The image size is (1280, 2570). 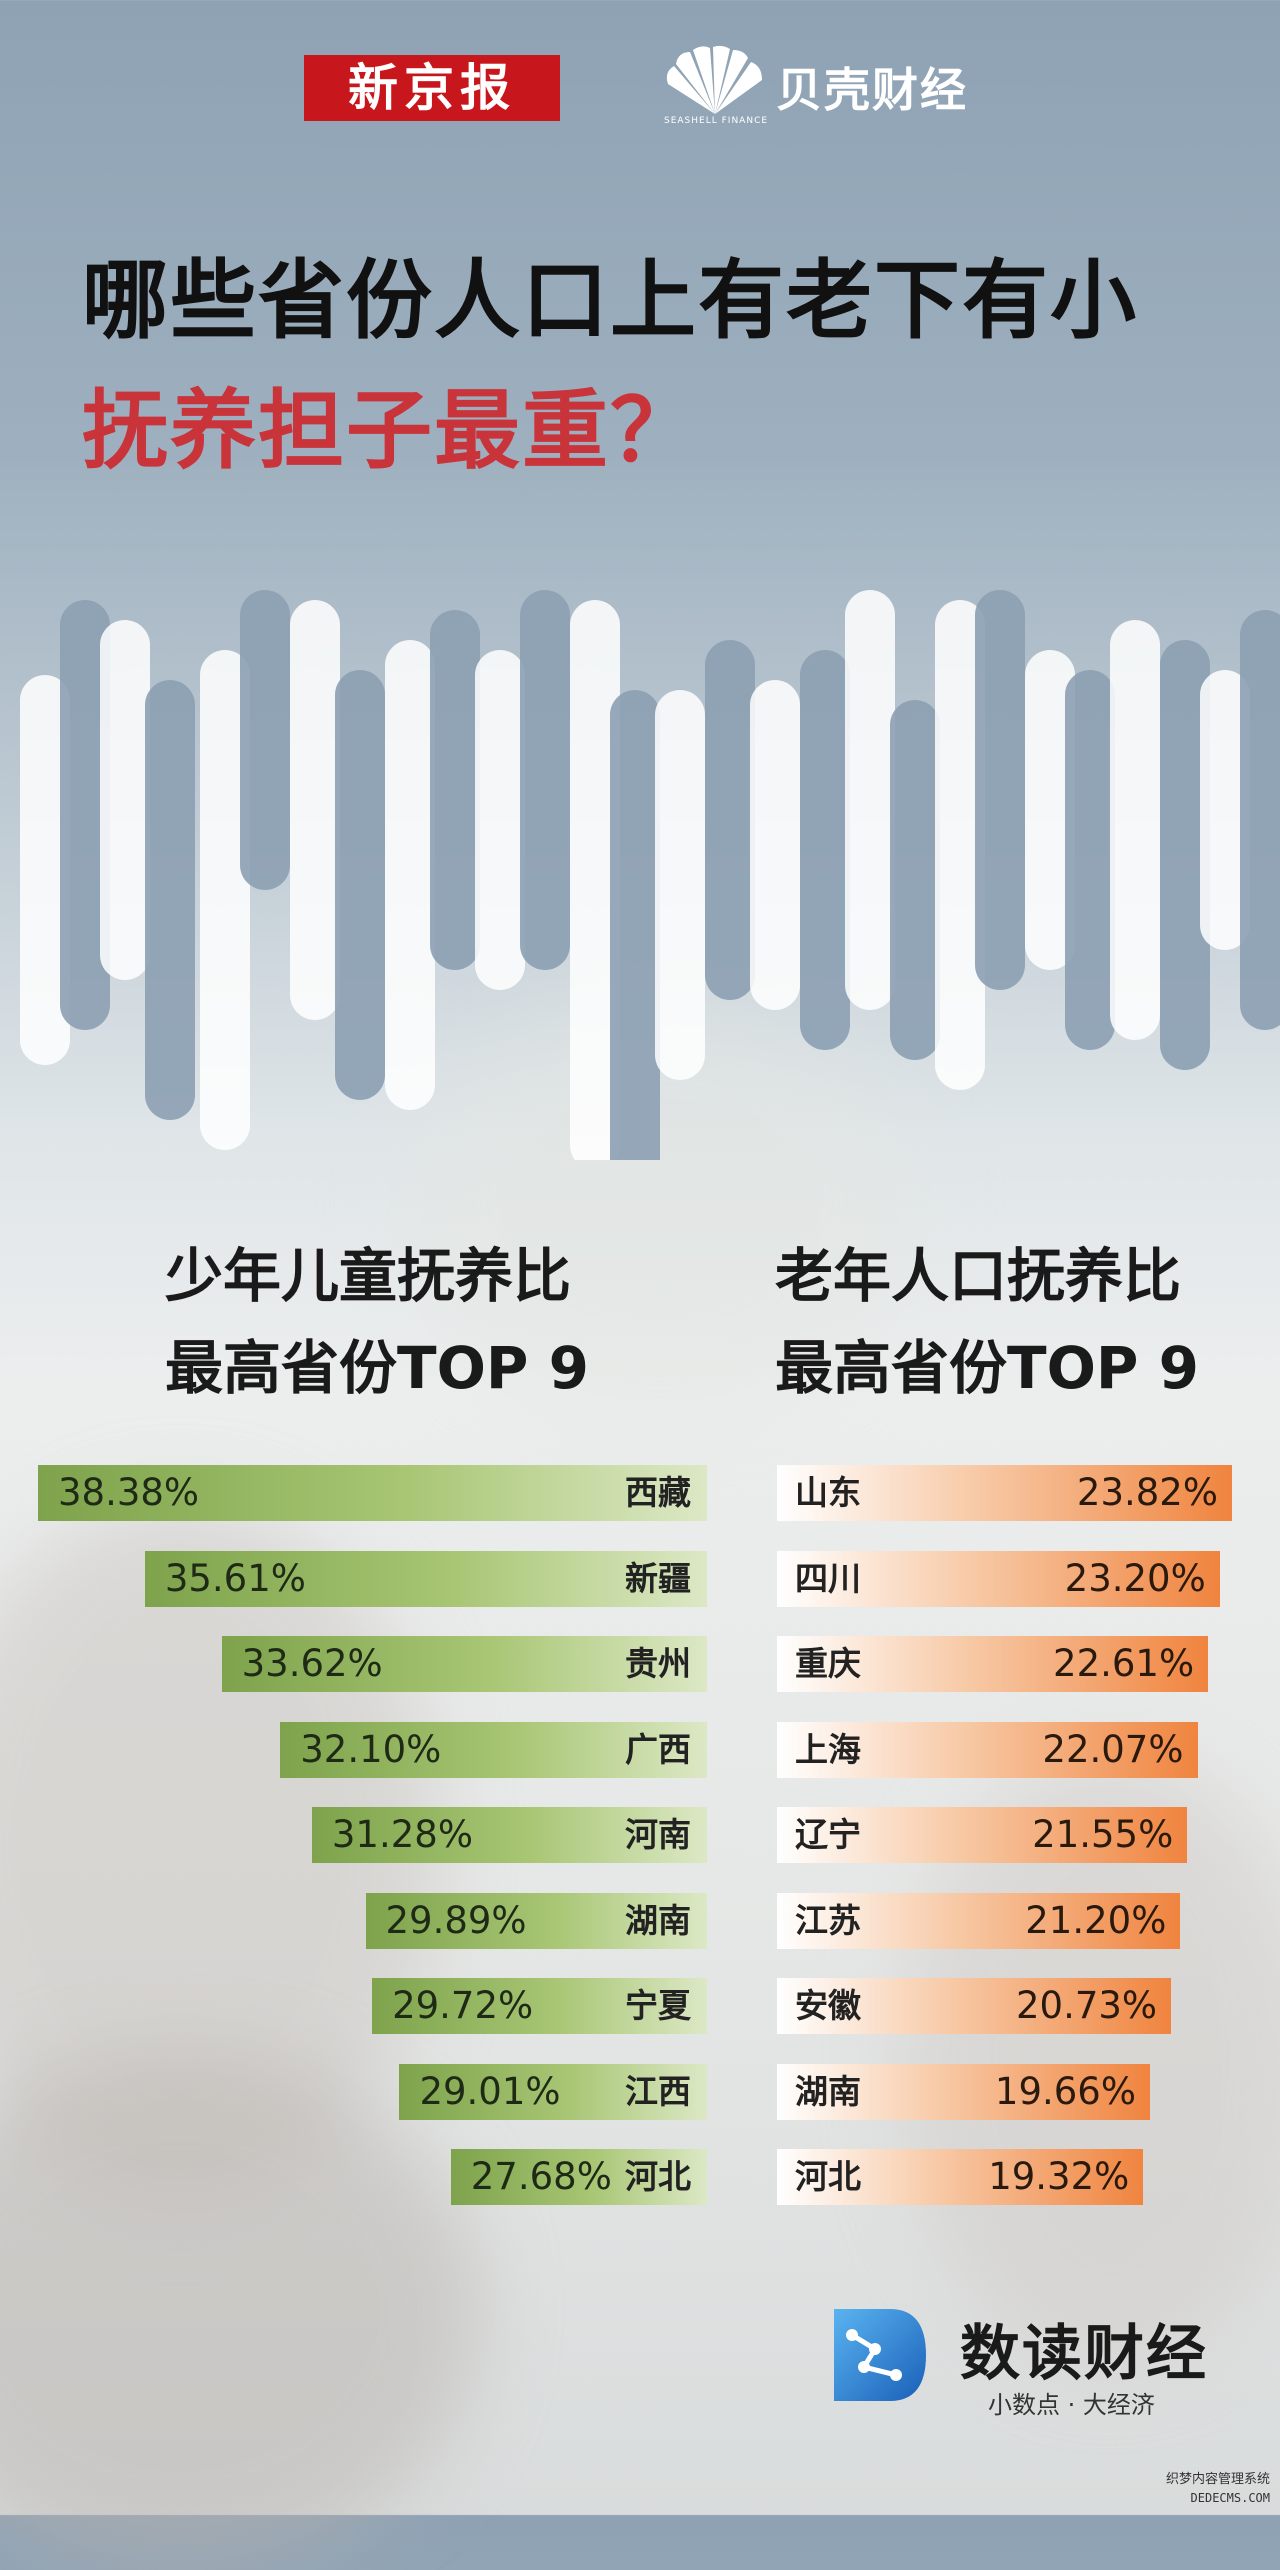 I want to click on child-dependency-title-line1: 少年儿童抚养比, so click(x=368, y=1276).